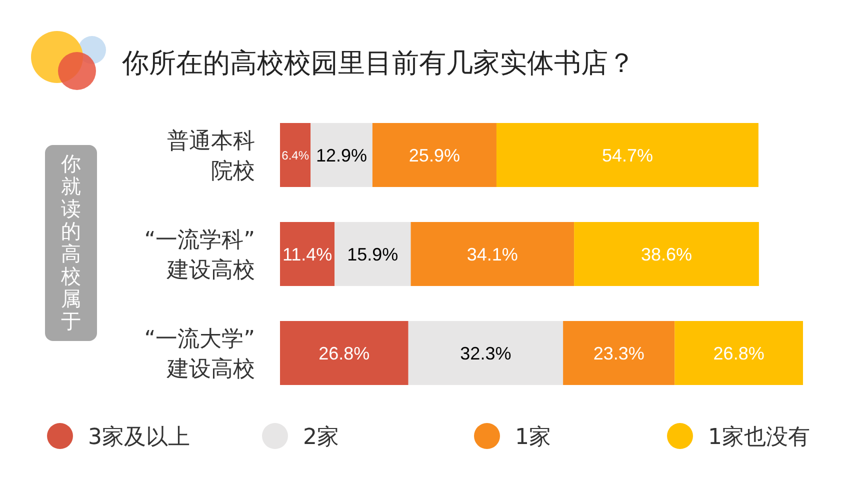  Describe the element at coordinates (70, 243) in the screenshot. I see `y-axis-title: 你就读的高校属于` at that location.